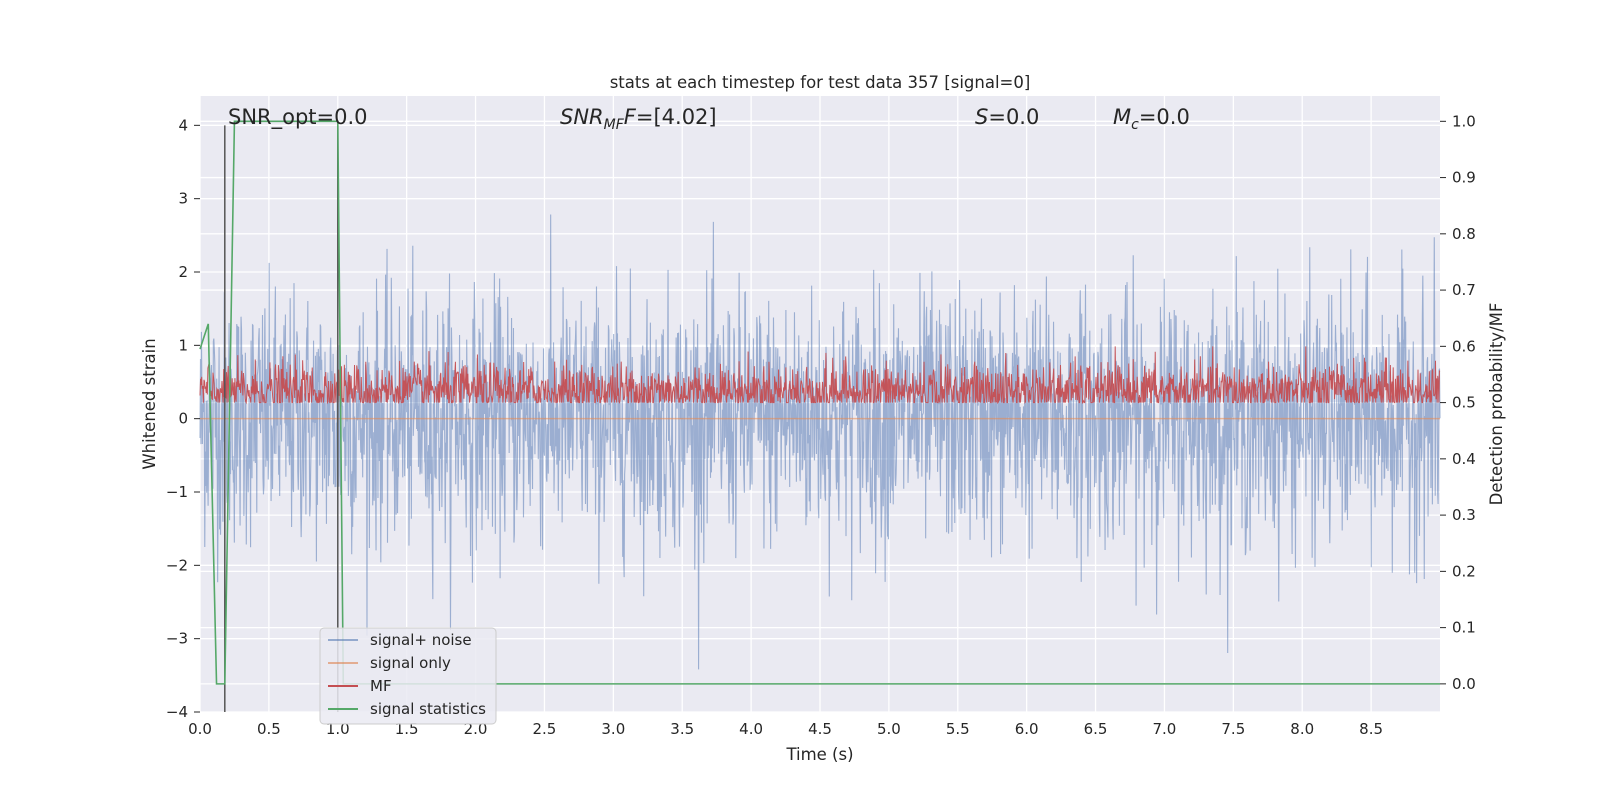 This screenshot has width=1600, height=800. What do you see at coordinates (183, 419) in the screenshot?
I see `y-tick-label: 0` at bounding box center [183, 419].